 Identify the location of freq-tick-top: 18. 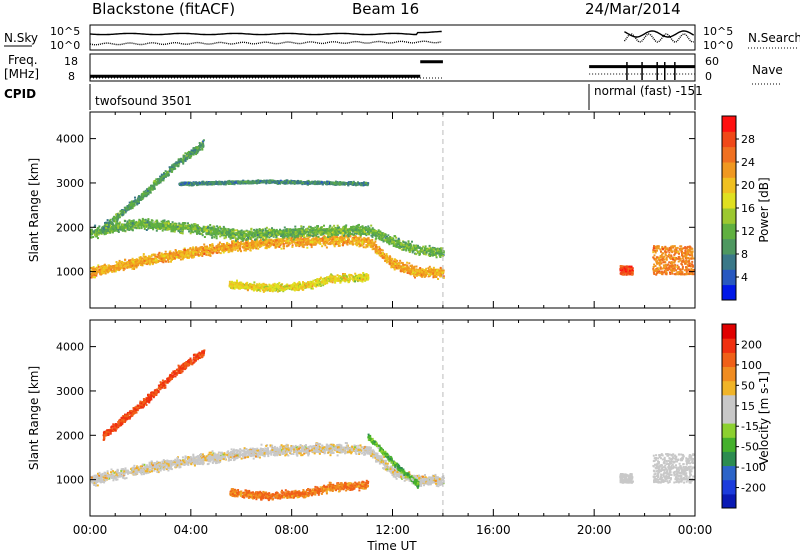
(71, 61).